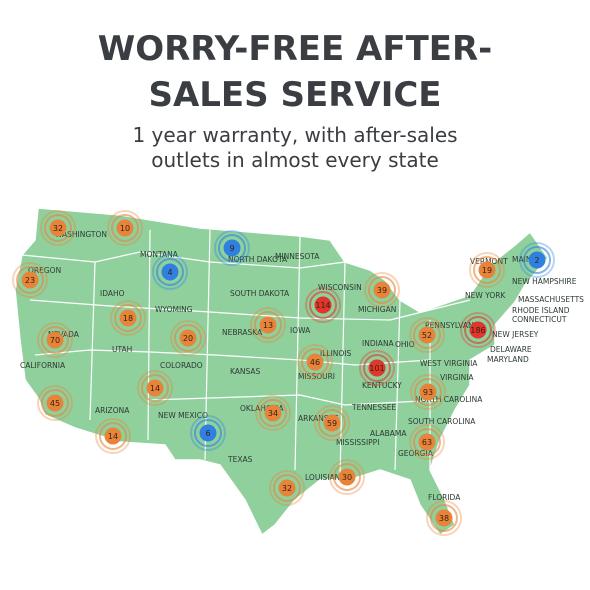 The image size is (590, 590). I want to click on state-label: WYOMING, so click(174, 309).